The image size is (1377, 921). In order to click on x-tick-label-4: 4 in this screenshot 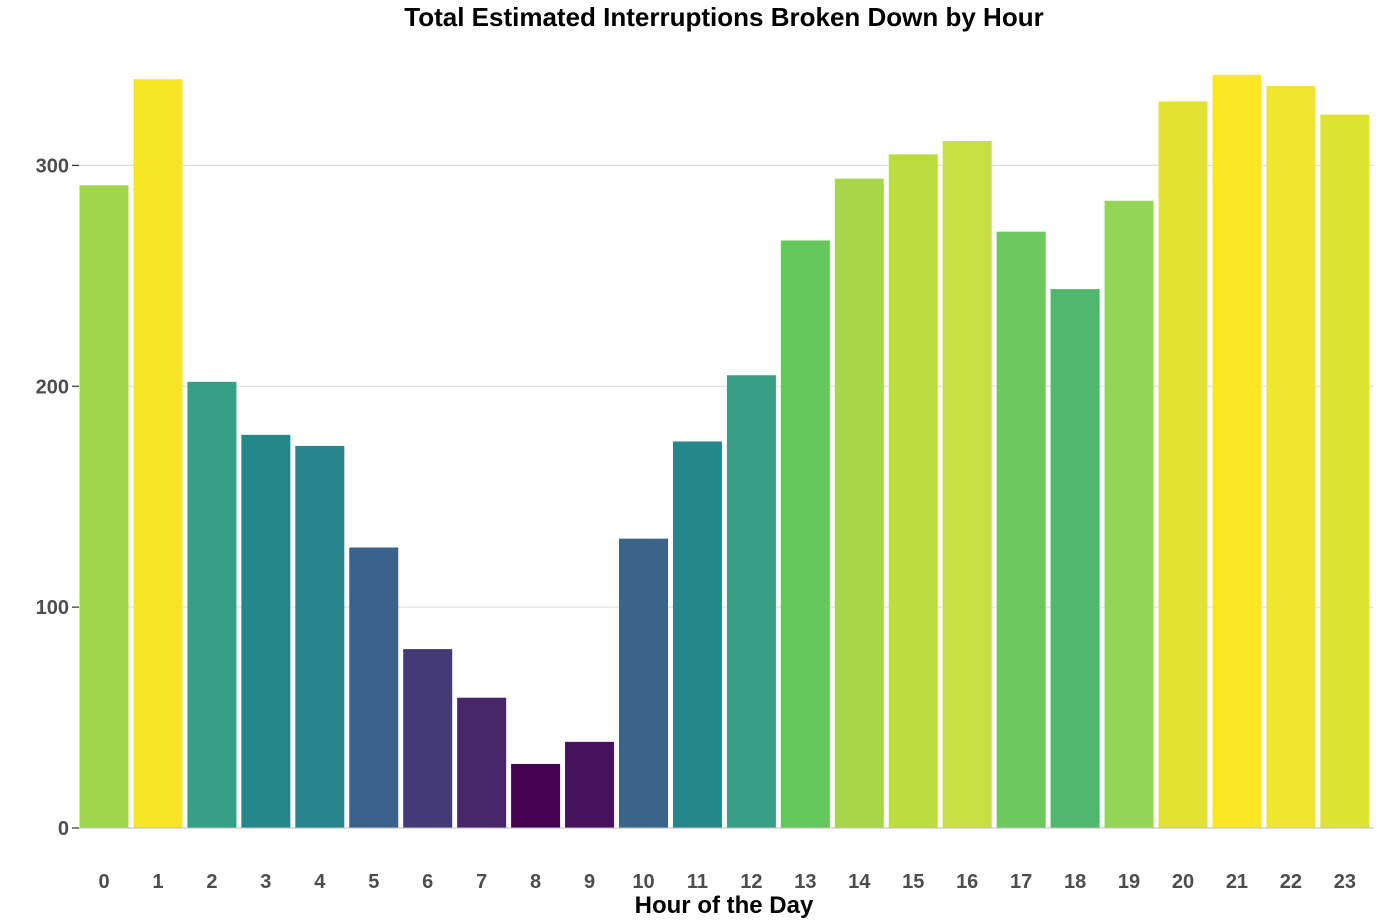, I will do `click(320, 882)`.